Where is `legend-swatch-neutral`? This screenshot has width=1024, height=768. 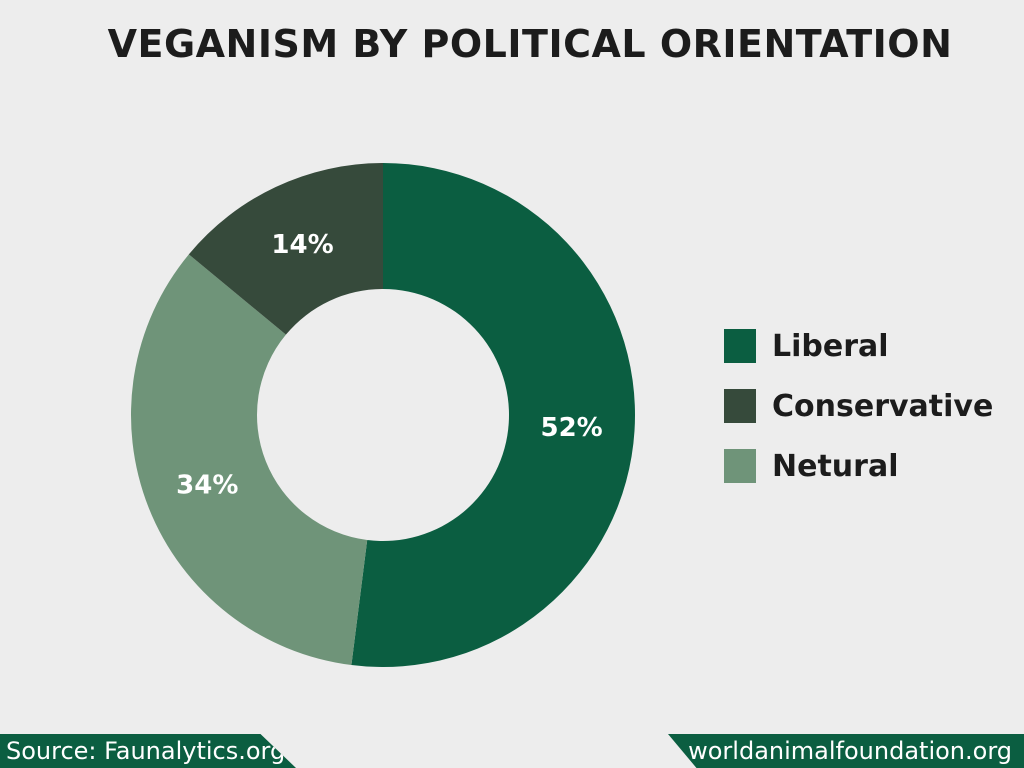 legend-swatch-neutral is located at coordinates (740, 466).